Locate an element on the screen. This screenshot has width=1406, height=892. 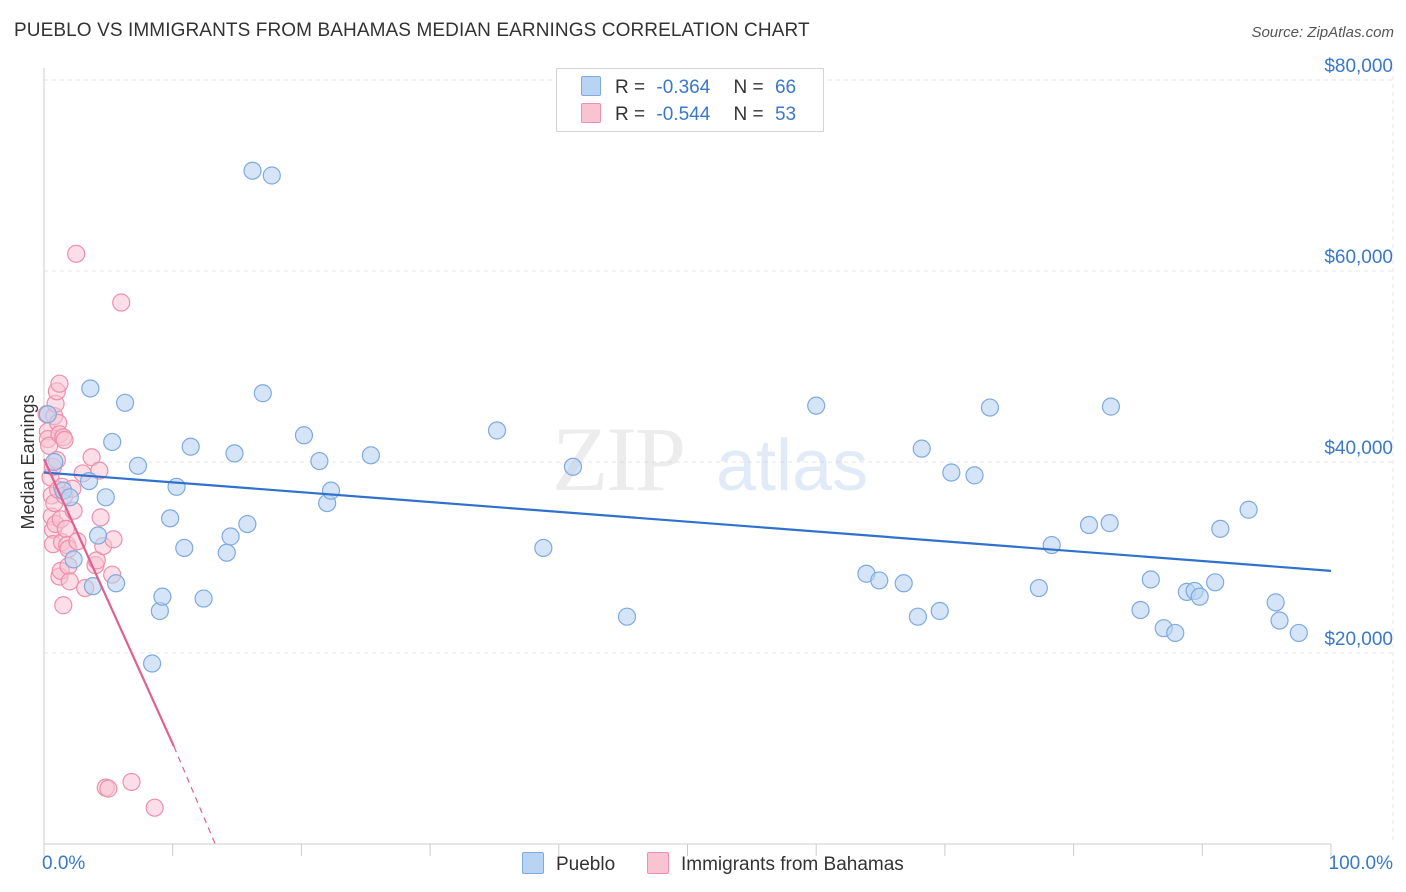
bottom-legend-pueblo: Pueblo is located at coordinates (568, 864).